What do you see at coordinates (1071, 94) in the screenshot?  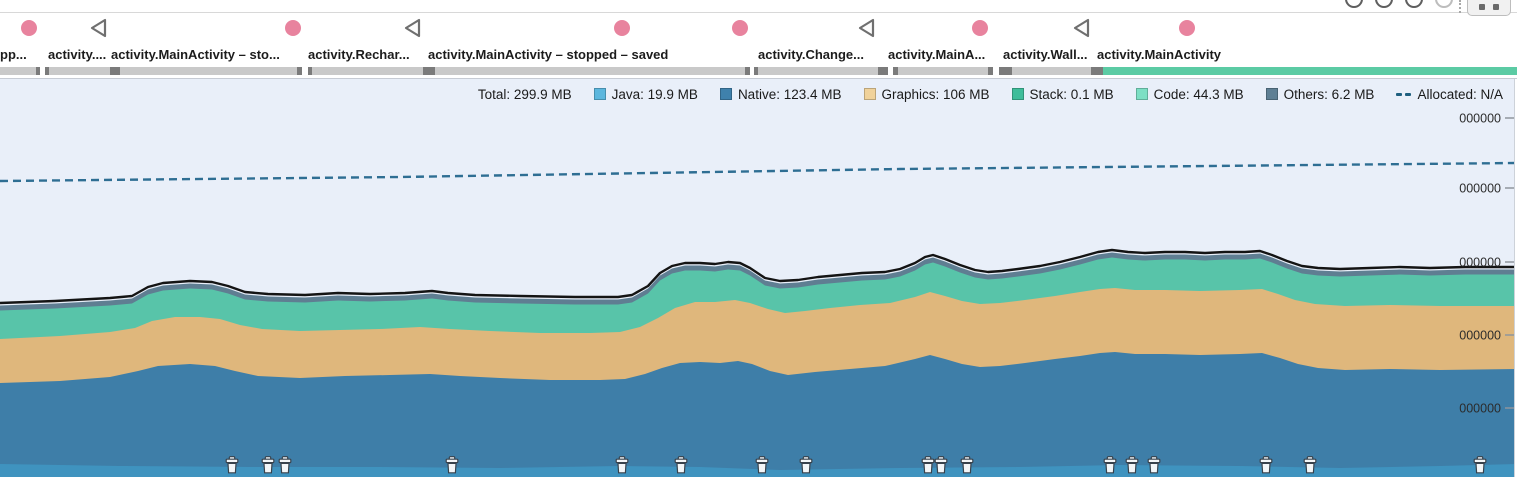 I see `legend-label: Stack: 0.1 MB` at bounding box center [1071, 94].